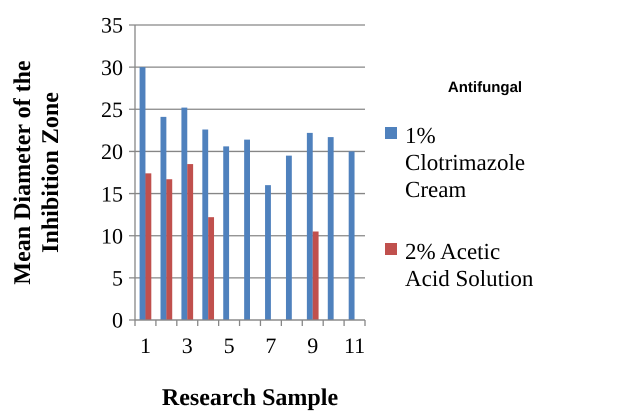 The width and height of the screenshot is (619, 415). Describe the element at coordinates (112, 25) in the screenshot. I see `y-tick-label: 35` at that location.